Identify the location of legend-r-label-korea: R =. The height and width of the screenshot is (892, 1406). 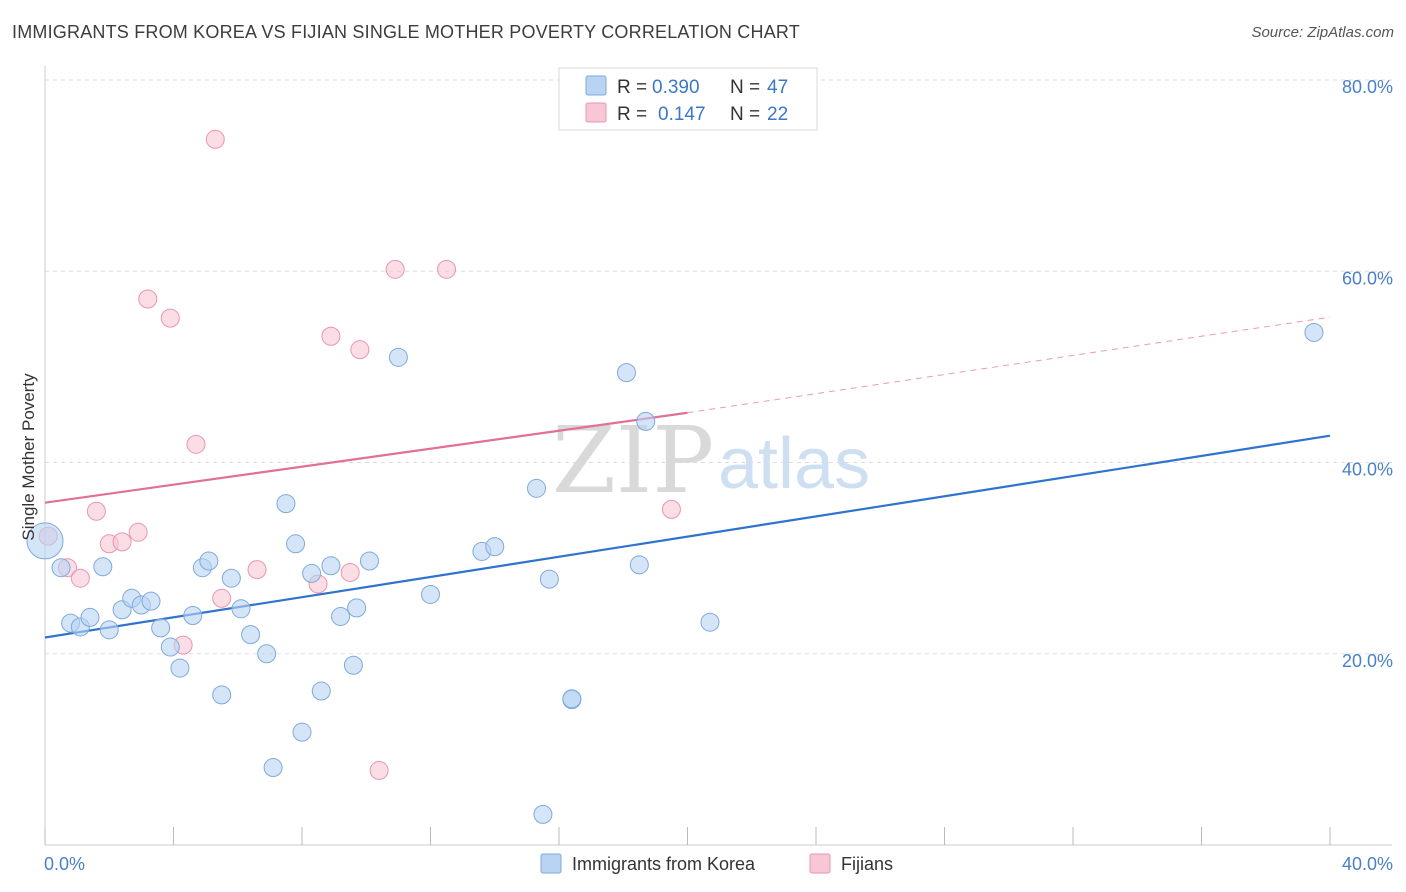
(632, 87).